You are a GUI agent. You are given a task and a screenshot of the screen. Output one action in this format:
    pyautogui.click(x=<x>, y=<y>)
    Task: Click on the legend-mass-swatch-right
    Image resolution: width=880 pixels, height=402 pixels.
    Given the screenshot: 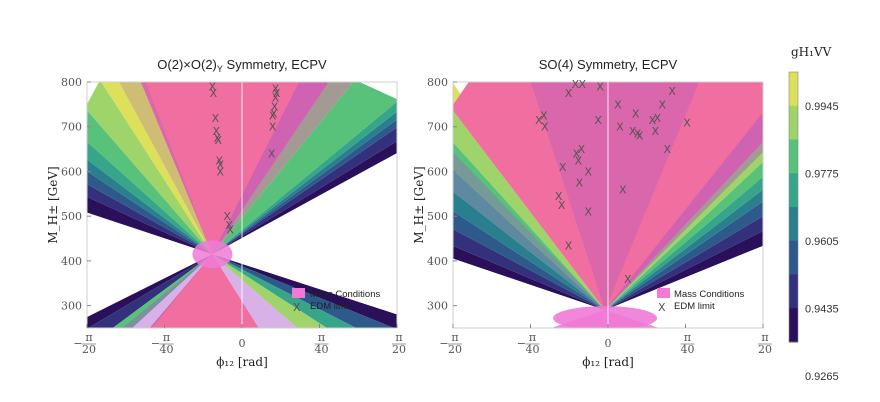 What is the action you would take?
    pyautogui.click(x=663, y=293)
    